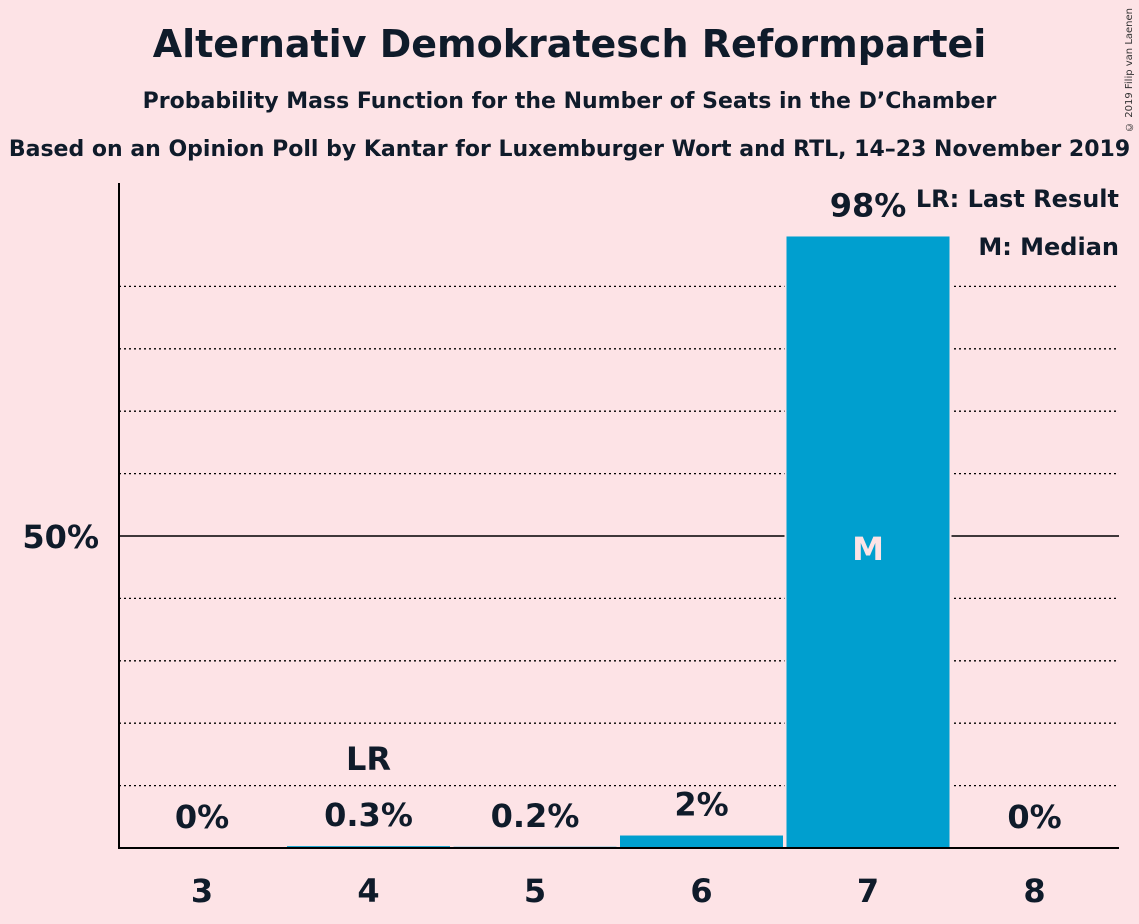  Describe the element at coordinates (569, 44) in the screenshot. I see `chart-title: Alternativ Demokratesch Reformpartei` at that location.